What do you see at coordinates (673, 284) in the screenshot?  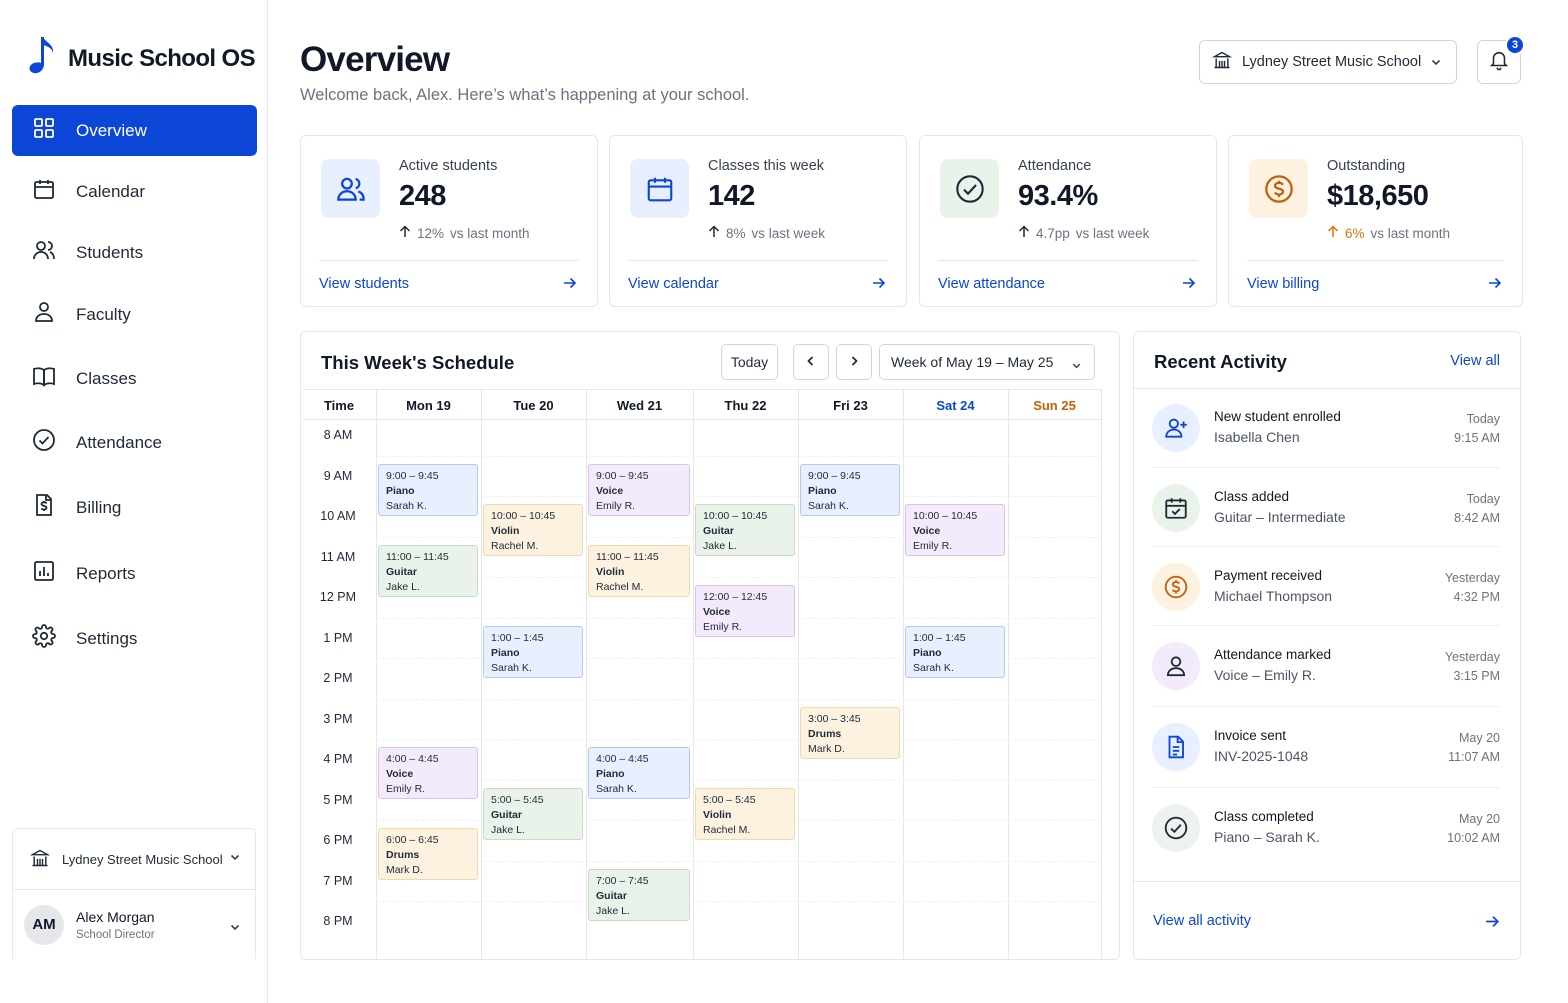 I see `view-calendar-link: View calendar` at bounding box center [673, 284].